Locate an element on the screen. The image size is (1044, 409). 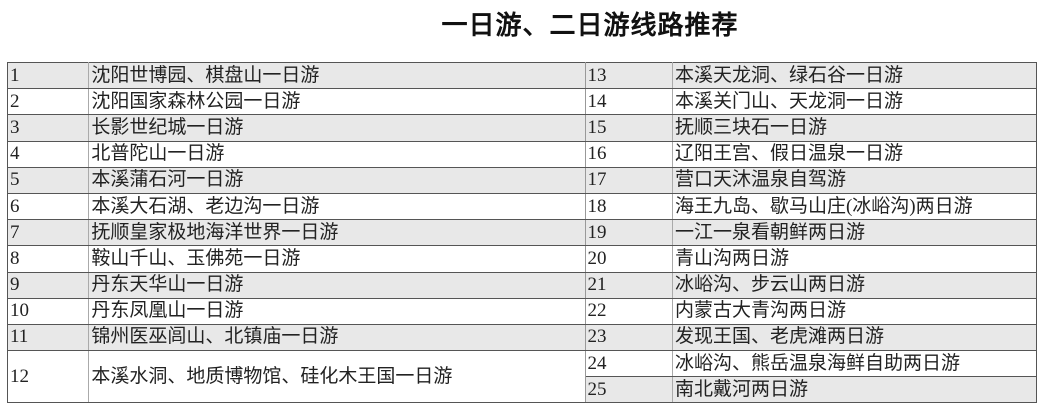
table-row: 7 抚顺皇家极地海洋世界一日游 19 一江一泉看朝鲜两日游 is located at coordinates (522, 233).